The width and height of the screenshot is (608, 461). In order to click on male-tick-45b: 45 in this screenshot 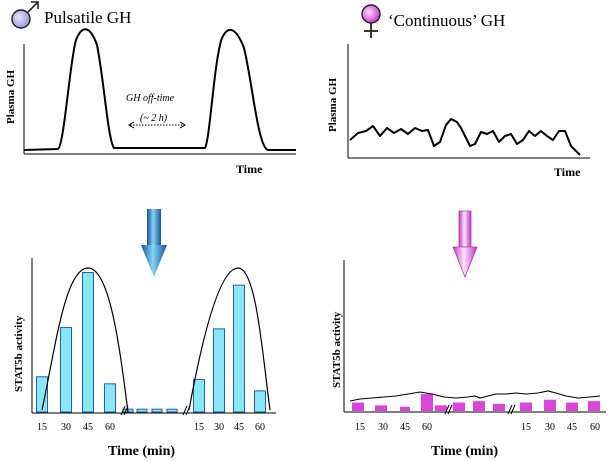, I will do `click(239, 427)`.